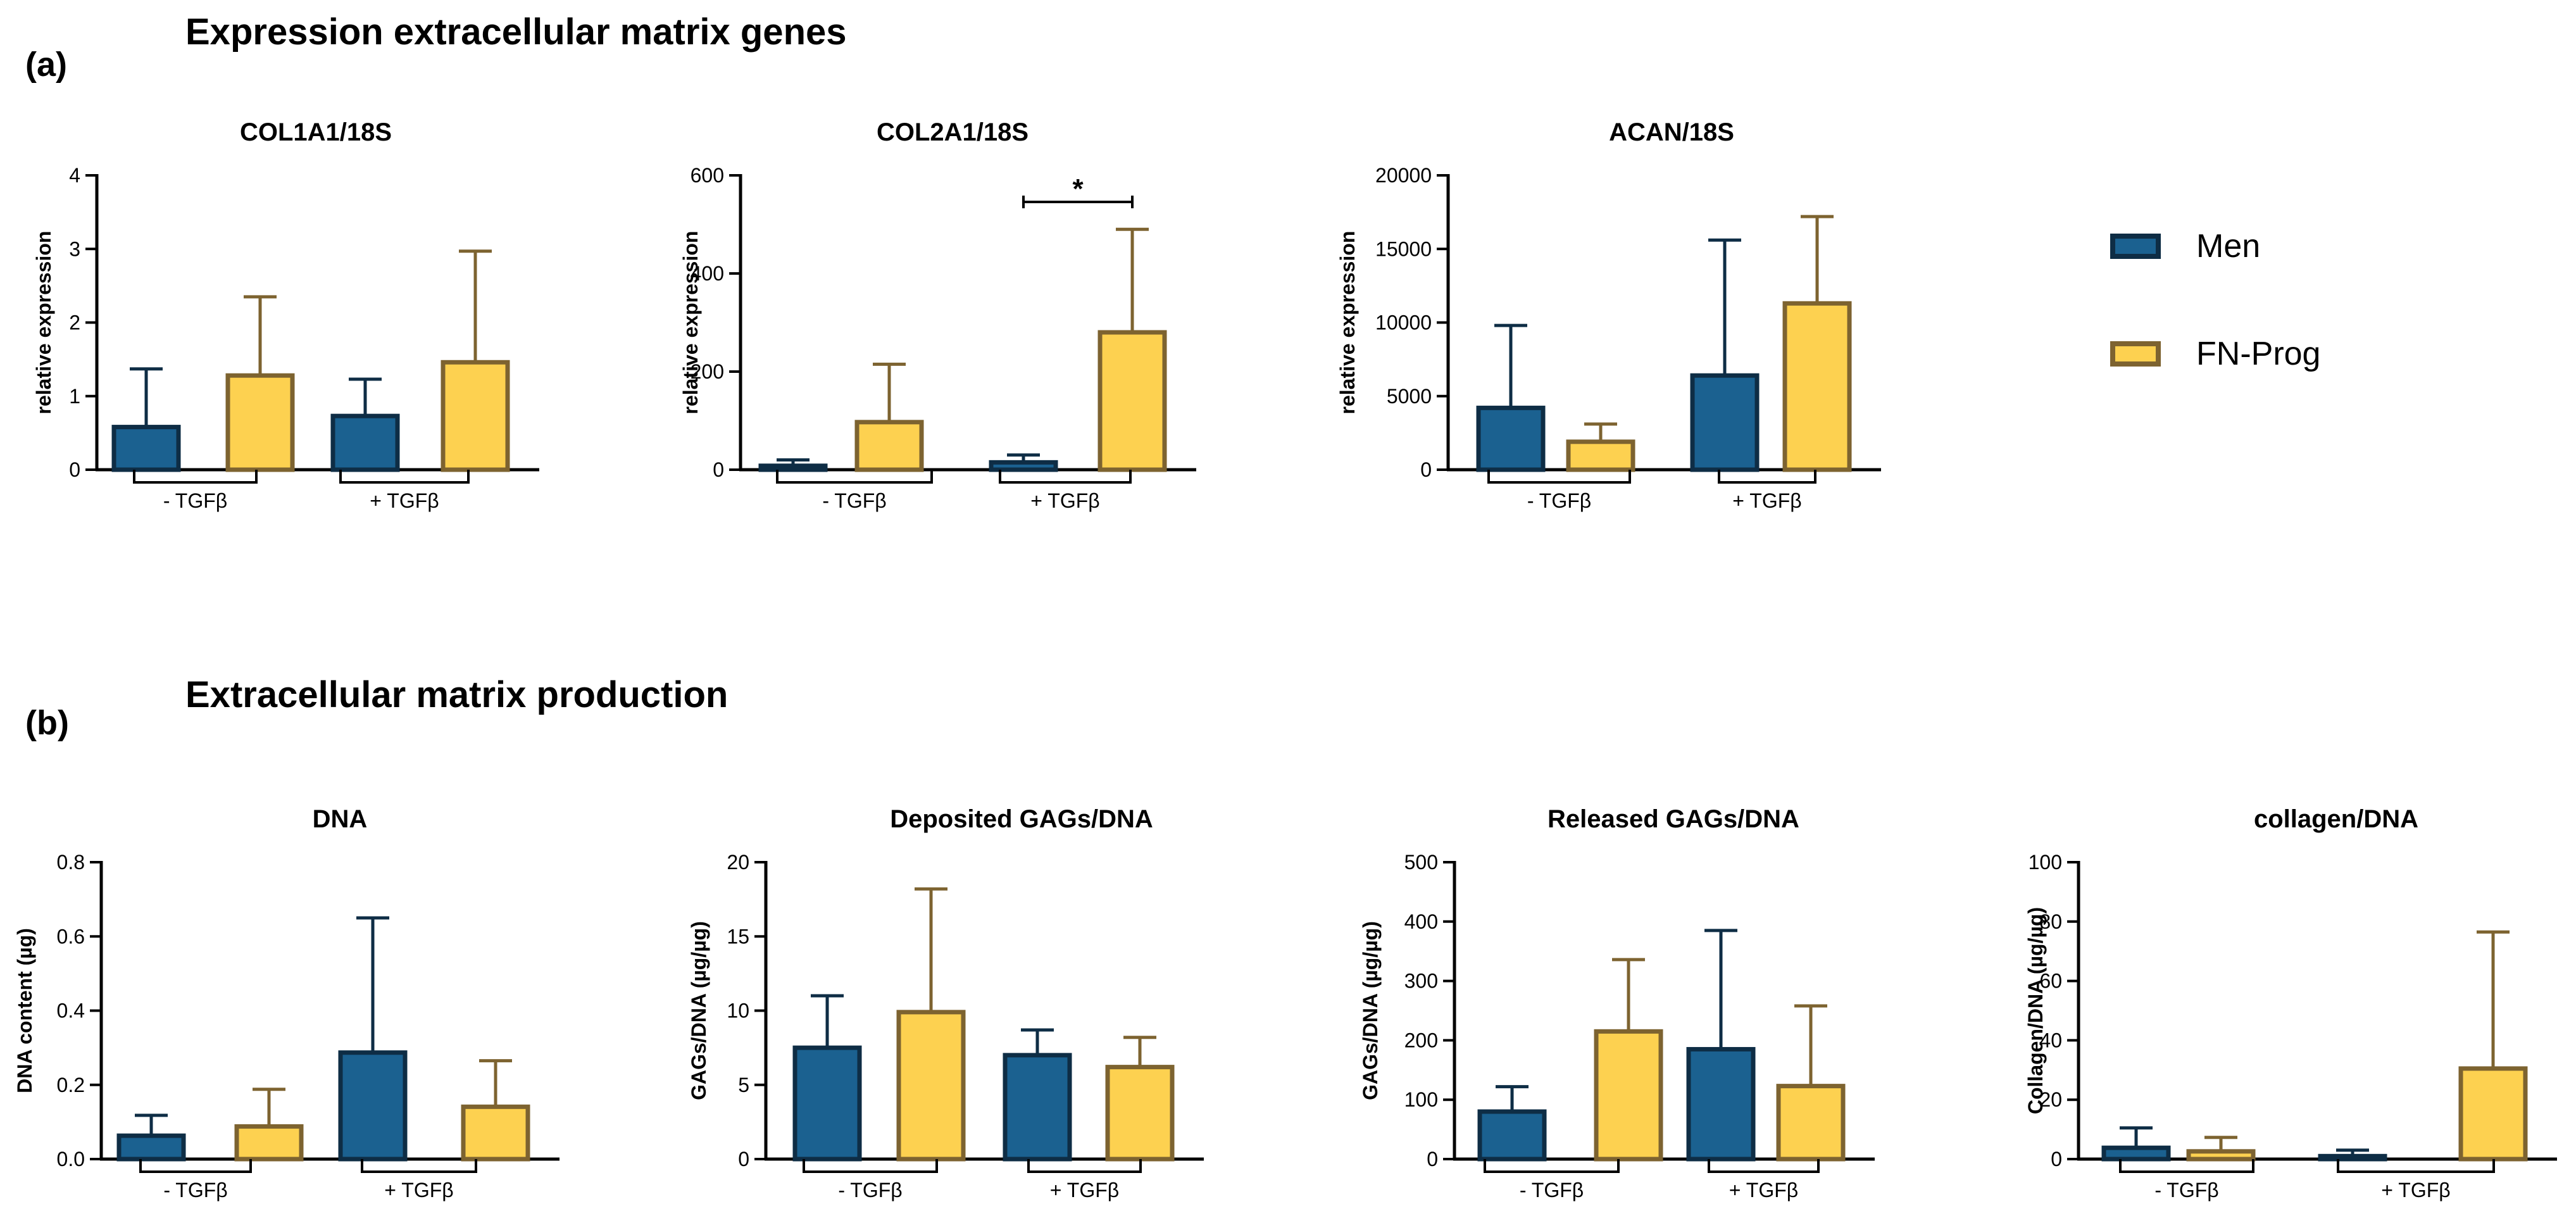 Image resolution: width=2576 pixels, height=1211 pixels. What do you see at coordinates (2050, 981) in the screenshot?
I see `y-tick-label: 60` at bounding box center [2050, 981].